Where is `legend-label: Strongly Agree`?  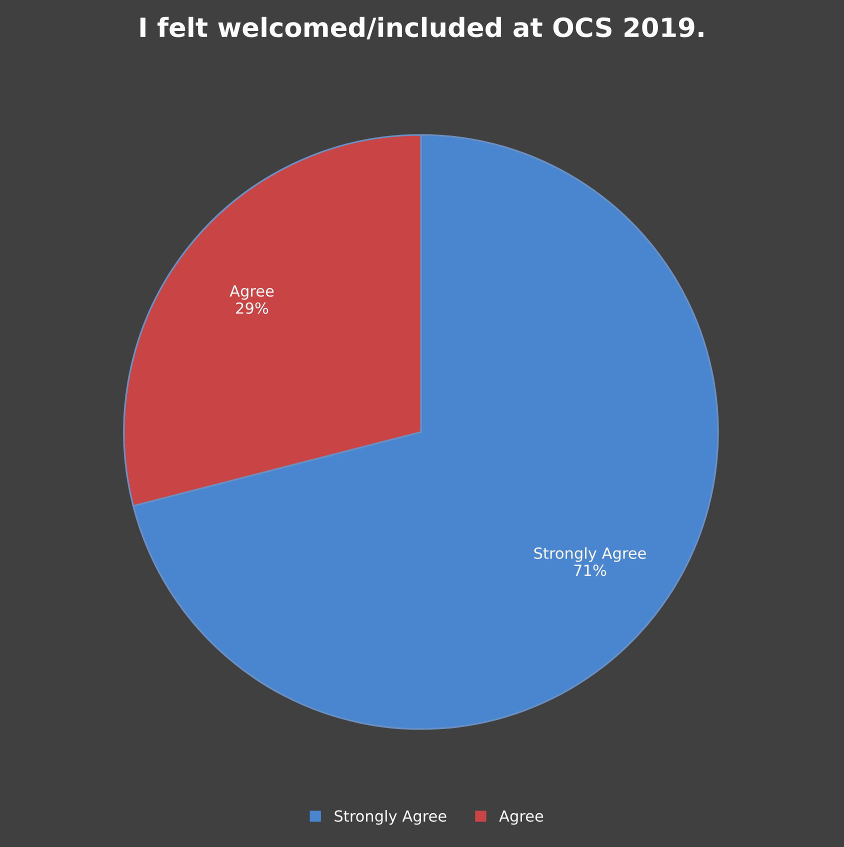
legend-label: Strongly Agree is located at coordinates (390, 817).